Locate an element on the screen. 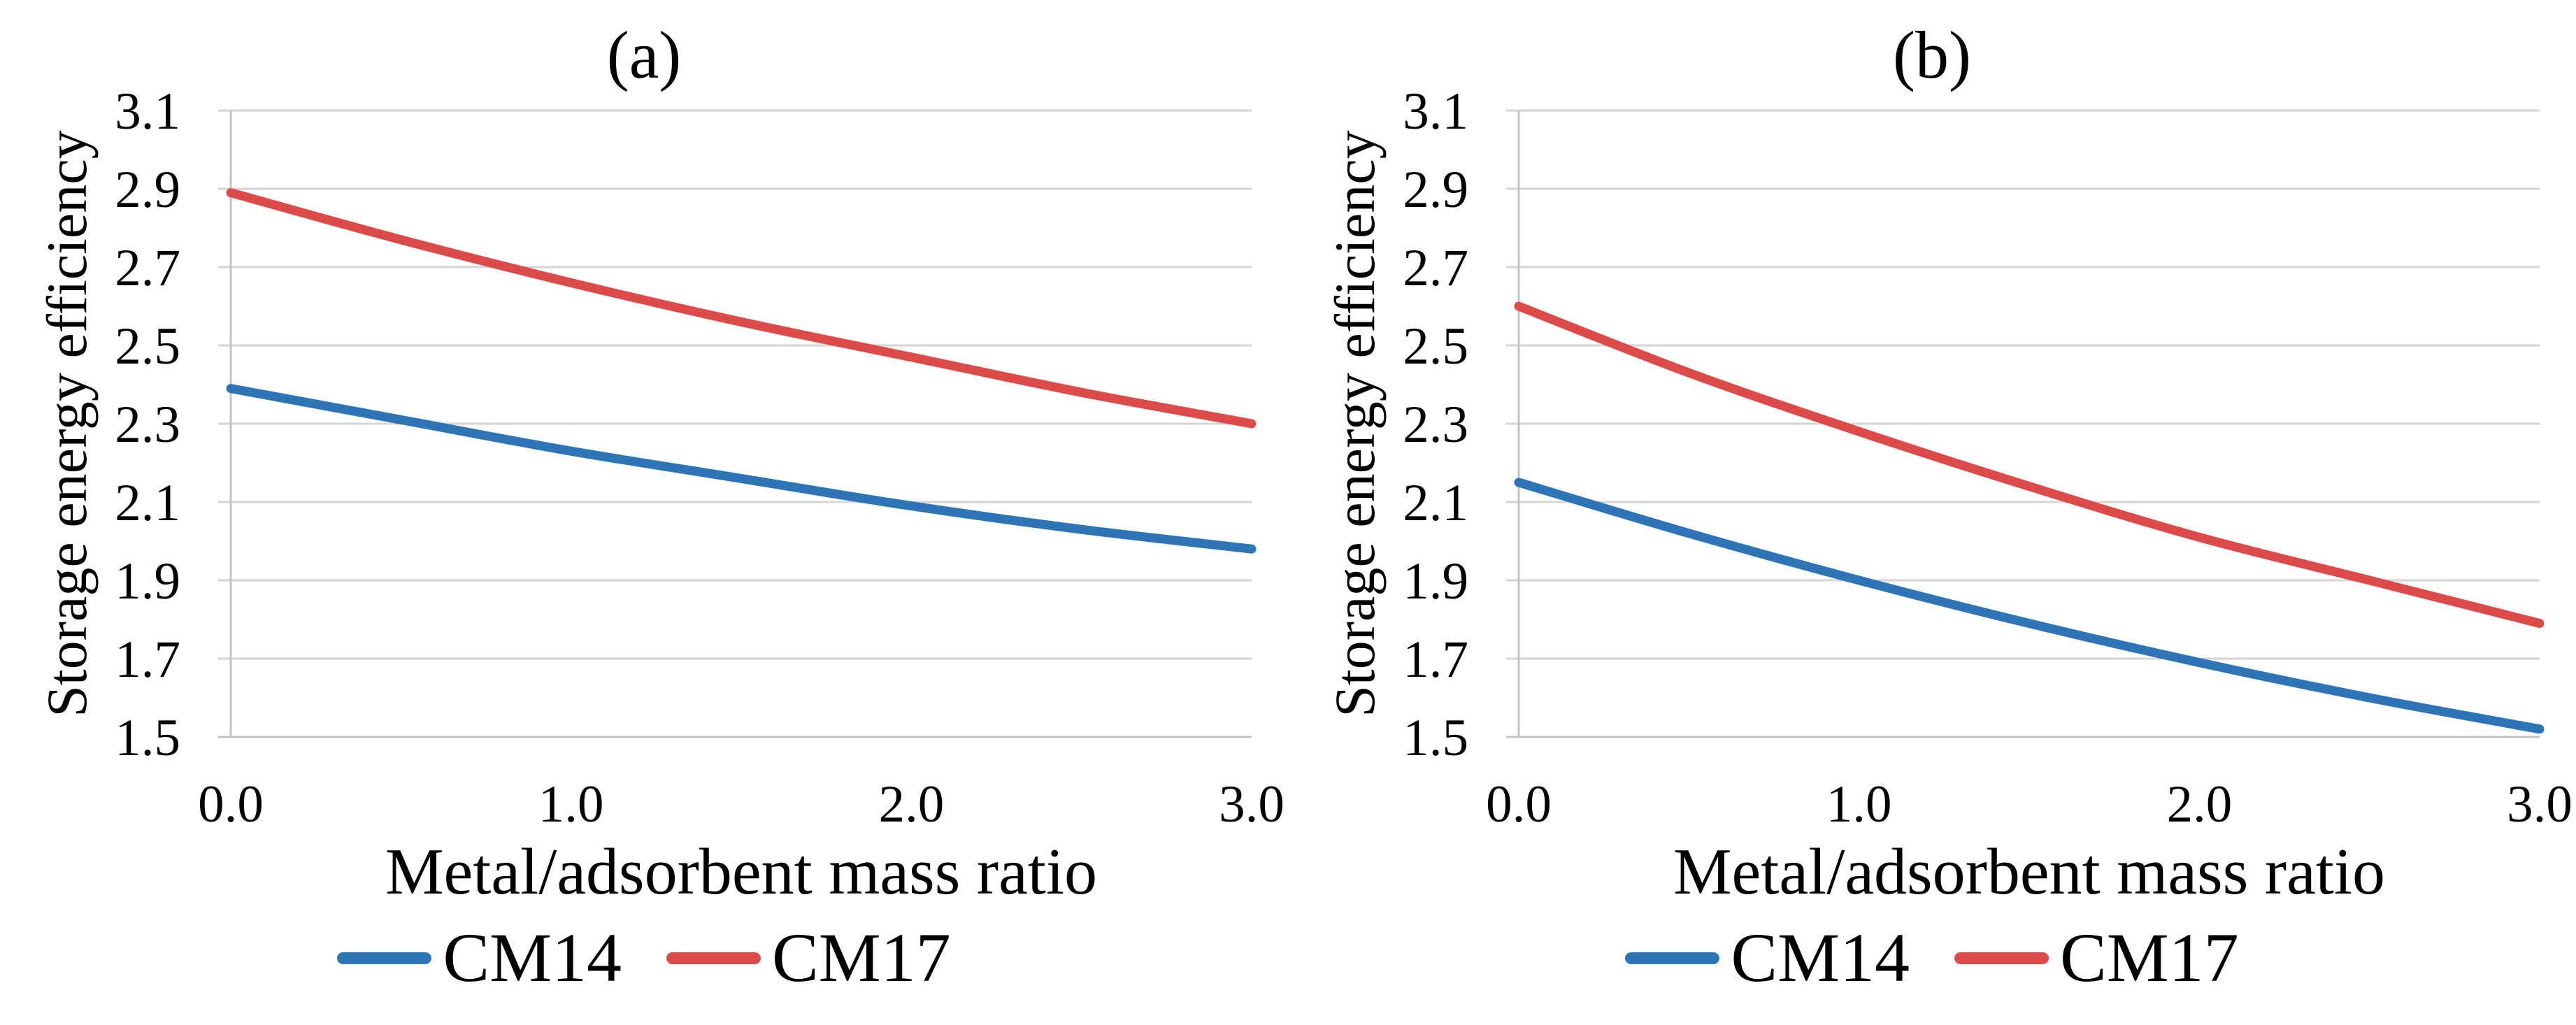 The height and width of the screenshot is (1025, 2576). x-axis-title-b: Metal/adsorbent mass ratio is located at coordinates (2029, 872).